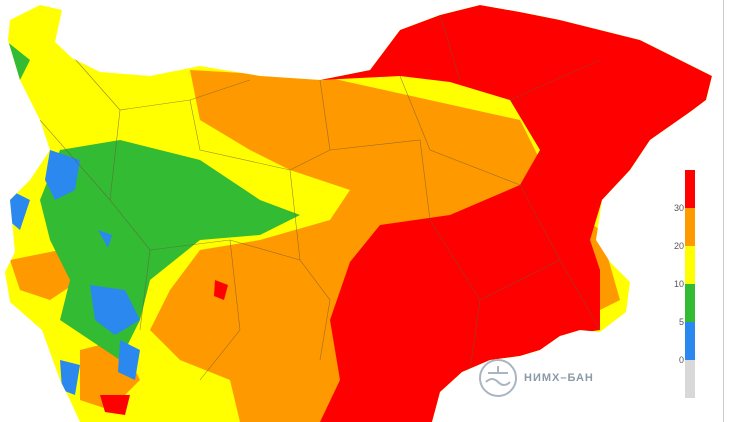 This screenshot has height=422, width=750. Describe the element at coordinates (498, 378) in the screenshot. I see `nimh-emblem-icon` at that location.